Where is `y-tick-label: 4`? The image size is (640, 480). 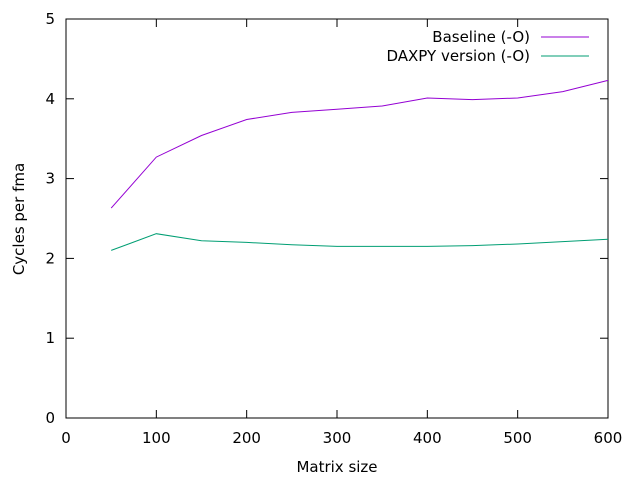 y-tick-label: 4 is located at coordinates (50, 99).